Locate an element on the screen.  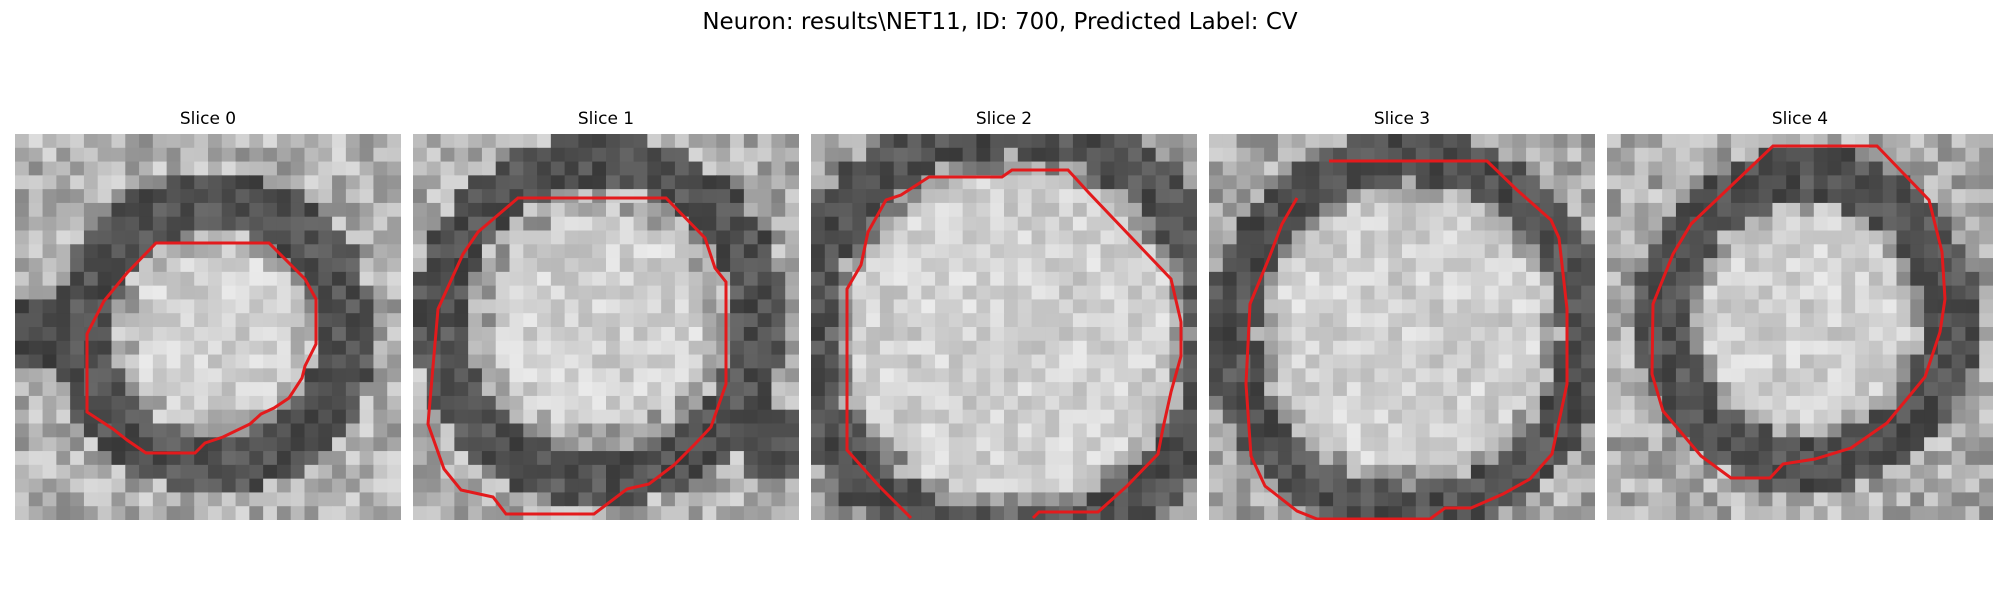
slice-panel-2: Slice 2 is located at coordinates (1004, 315).